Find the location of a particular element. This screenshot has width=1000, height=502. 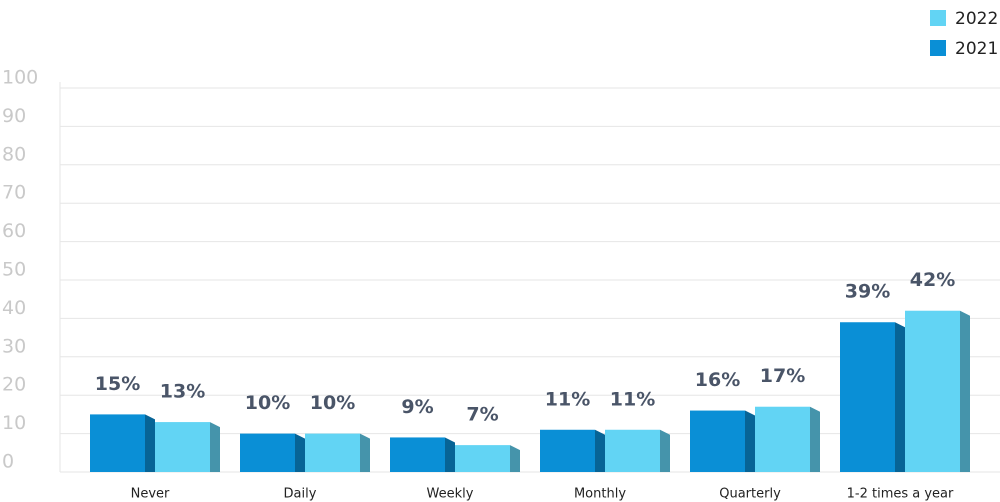

value-label: 9% is located at coordinates (417, 407).